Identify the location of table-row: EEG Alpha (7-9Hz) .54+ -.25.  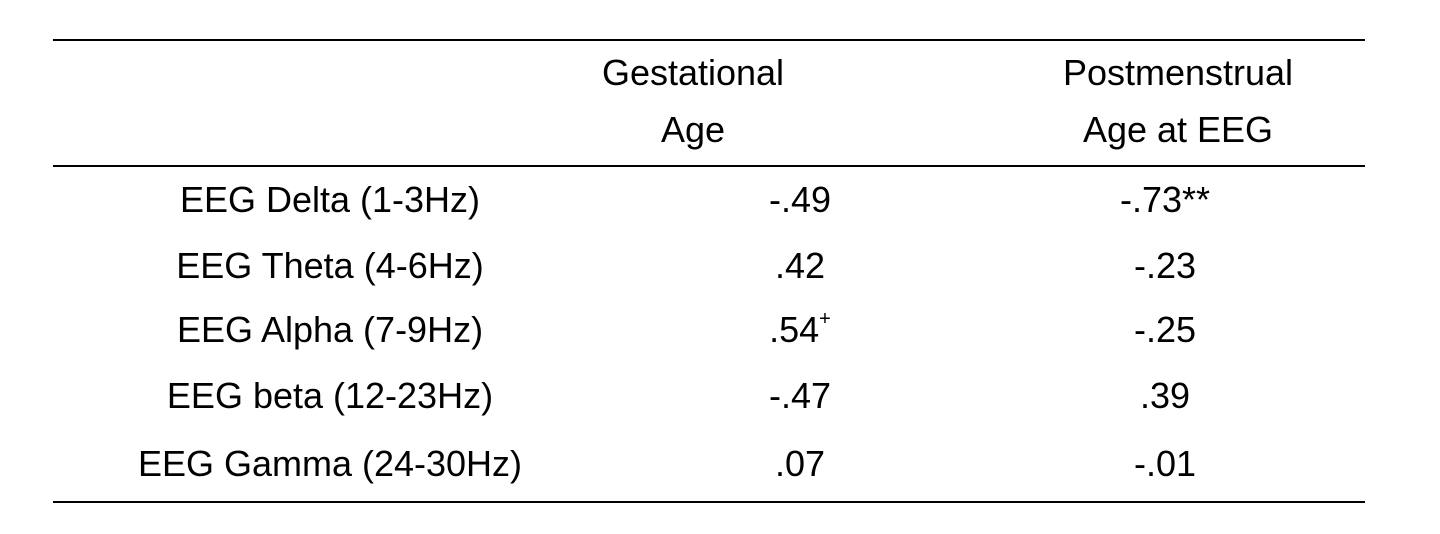
(709, 330).